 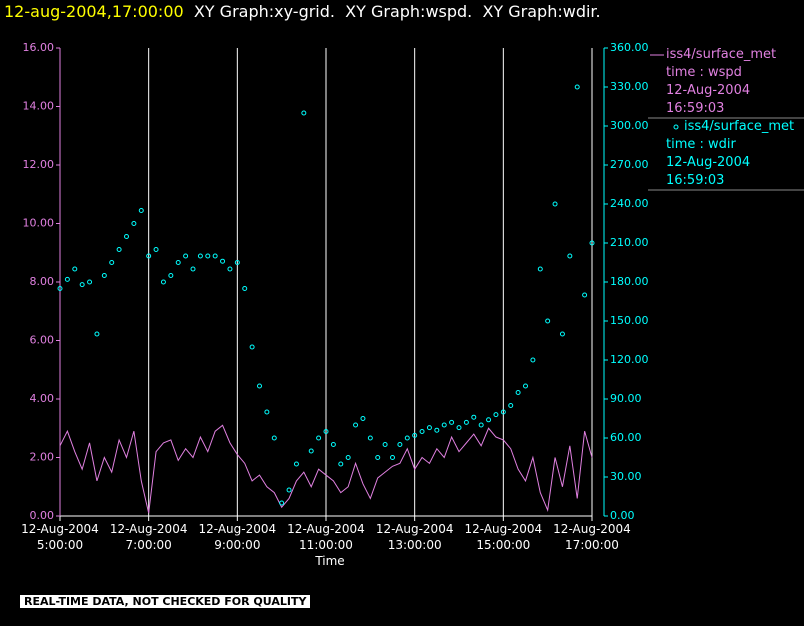 What do you see at coordinates (60, 537) in the screenshot?
I see `x-tick-label: 12-Aug-2004 5:00:00` at bounding box center [60, 537].